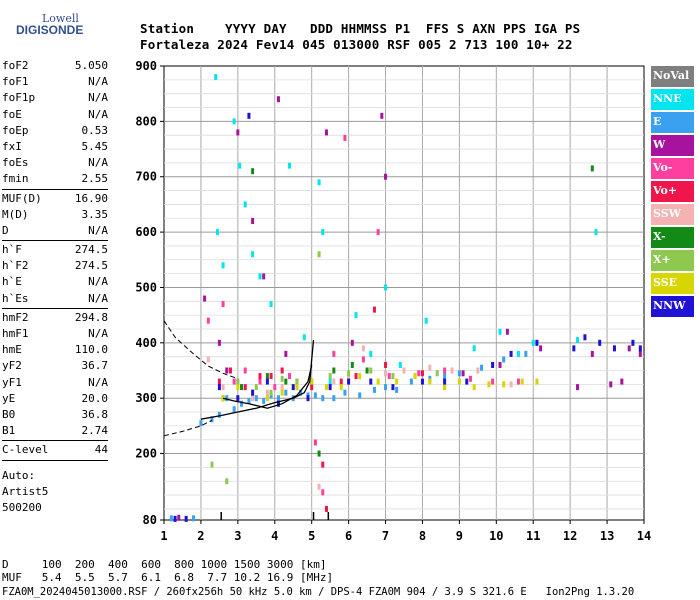  I want to click on param-value: 2.74, so click(95, 431).